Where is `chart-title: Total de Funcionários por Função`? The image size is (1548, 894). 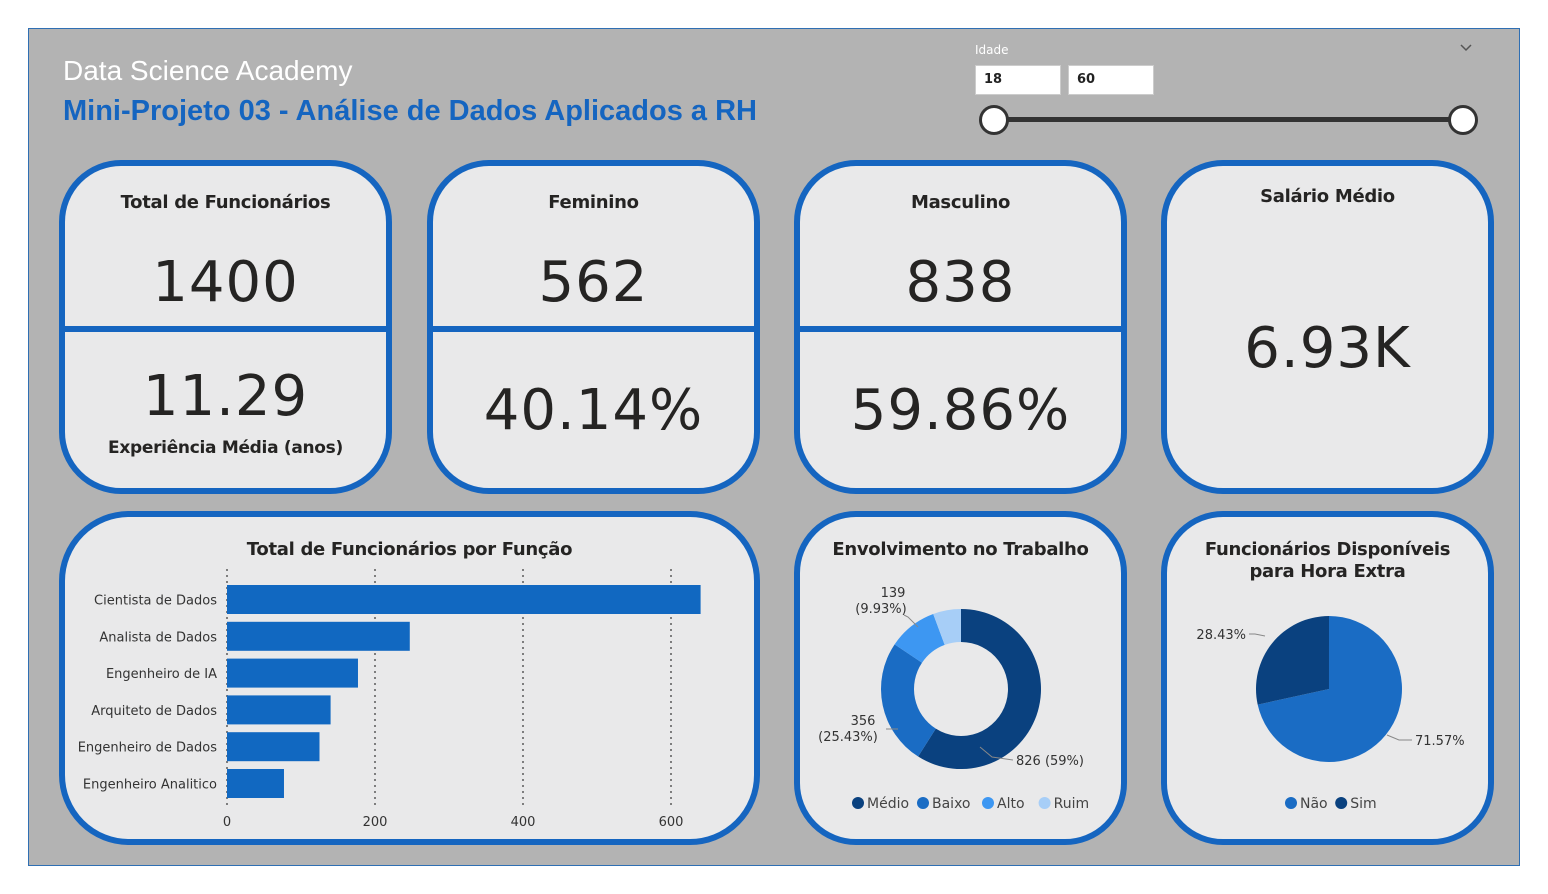 chart-title: Total de Funcionários por Função is located at coordinates (409, 549).